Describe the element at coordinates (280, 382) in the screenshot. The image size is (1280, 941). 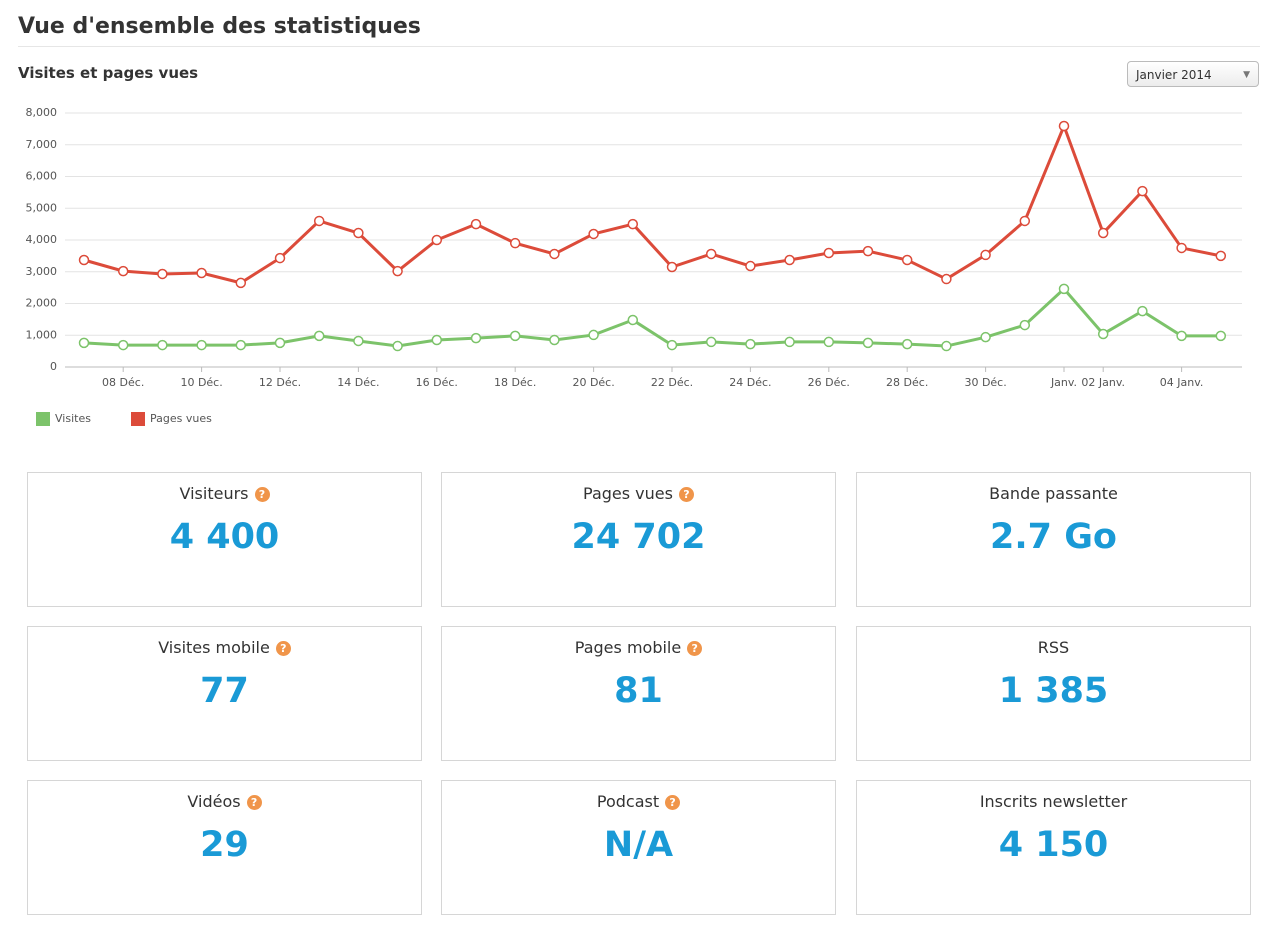
I see `x-tick-label: 12 Déc.` at that location.